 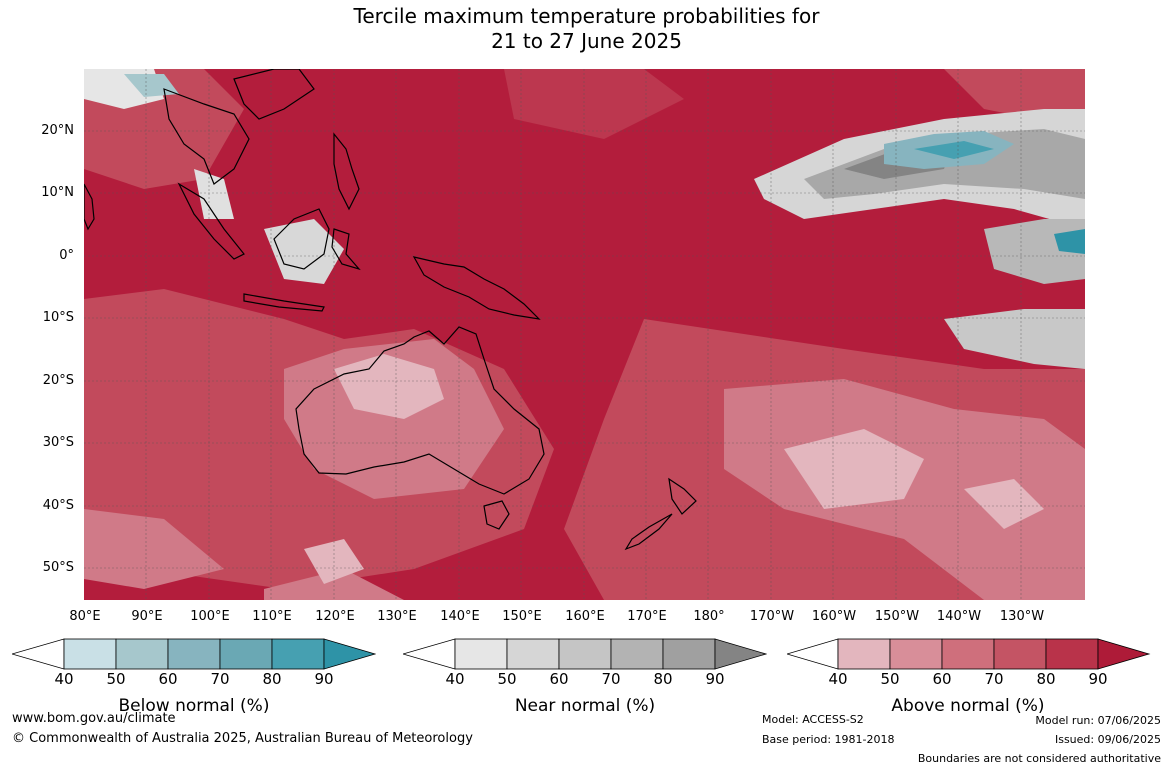 I want to click on lat-label-30s: 30°S, so click(x=58, y=442).